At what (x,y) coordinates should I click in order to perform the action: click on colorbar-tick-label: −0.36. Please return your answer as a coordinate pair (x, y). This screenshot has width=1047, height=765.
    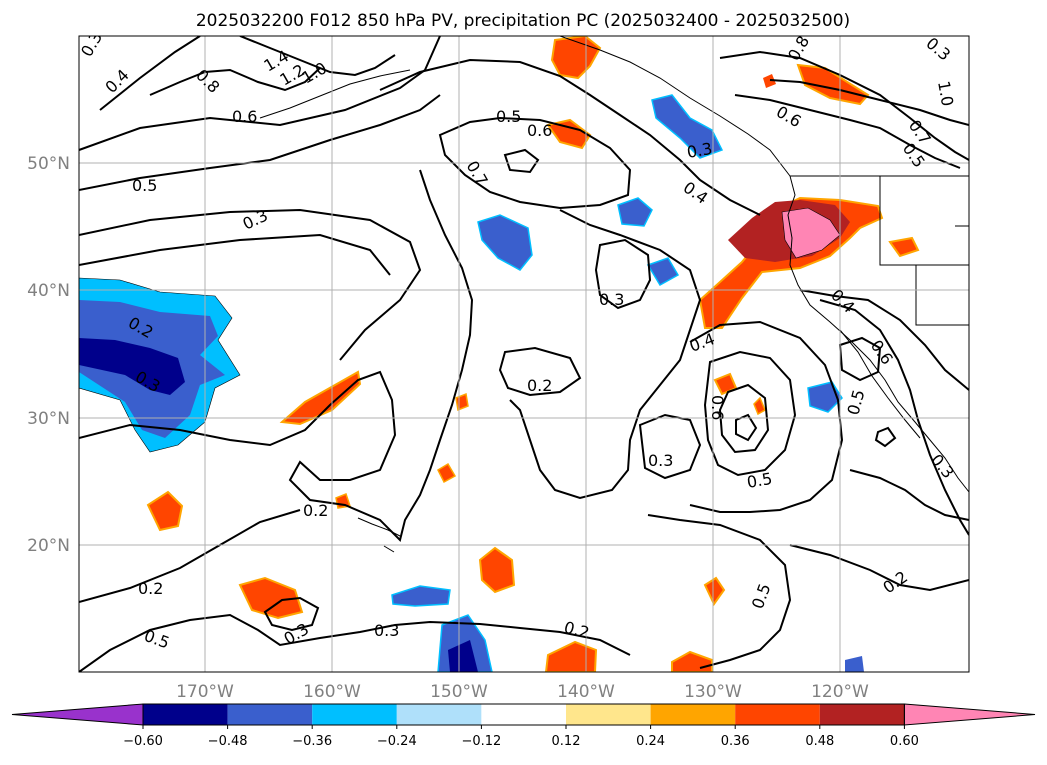
    Looking at the image, I should click on (312, 741).